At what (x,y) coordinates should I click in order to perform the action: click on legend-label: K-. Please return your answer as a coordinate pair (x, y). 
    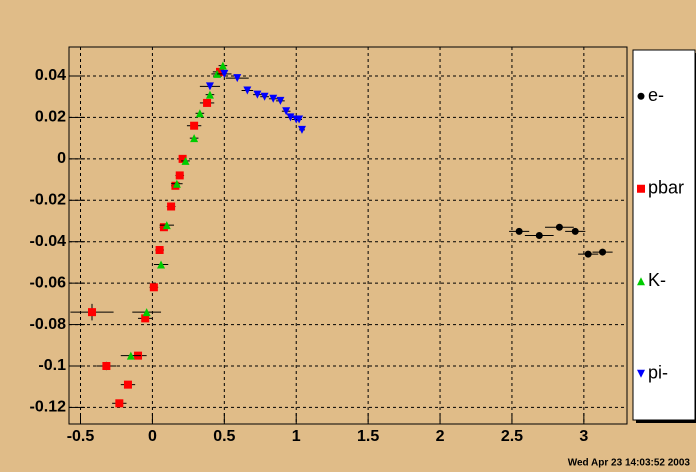
    Looking at the image, I should click on (657, 280).